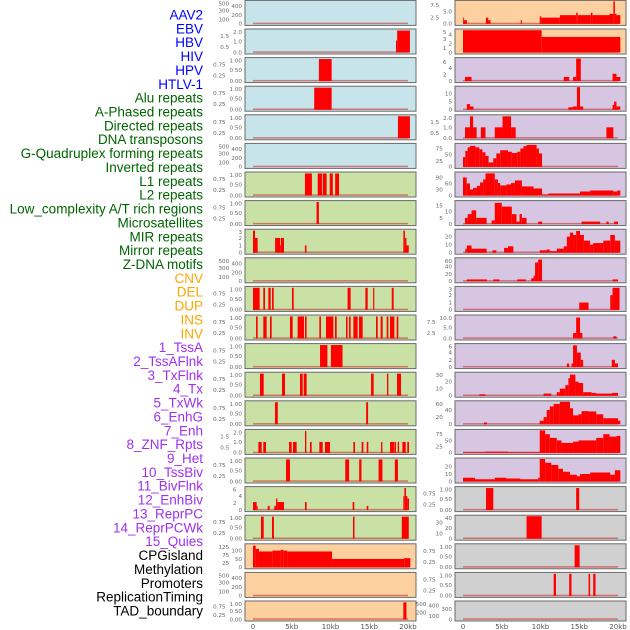  I want to click on y-tick-label: 5.0, so click(447, 328).